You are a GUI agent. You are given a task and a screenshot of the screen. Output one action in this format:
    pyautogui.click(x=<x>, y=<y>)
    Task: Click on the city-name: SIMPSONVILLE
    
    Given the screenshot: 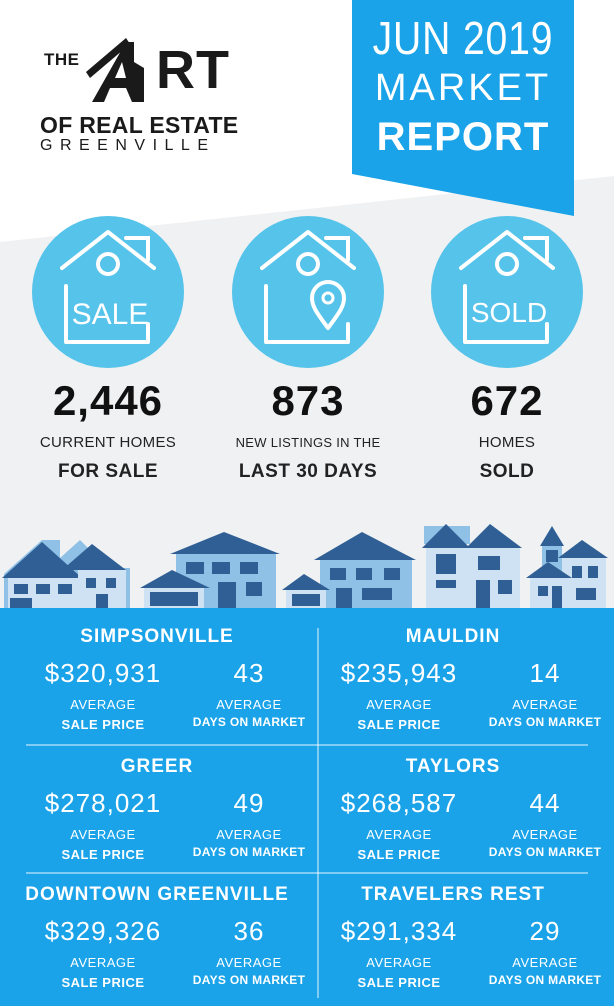 What is the action you would take?
    pyautogui.click(x=157, y=636)
    